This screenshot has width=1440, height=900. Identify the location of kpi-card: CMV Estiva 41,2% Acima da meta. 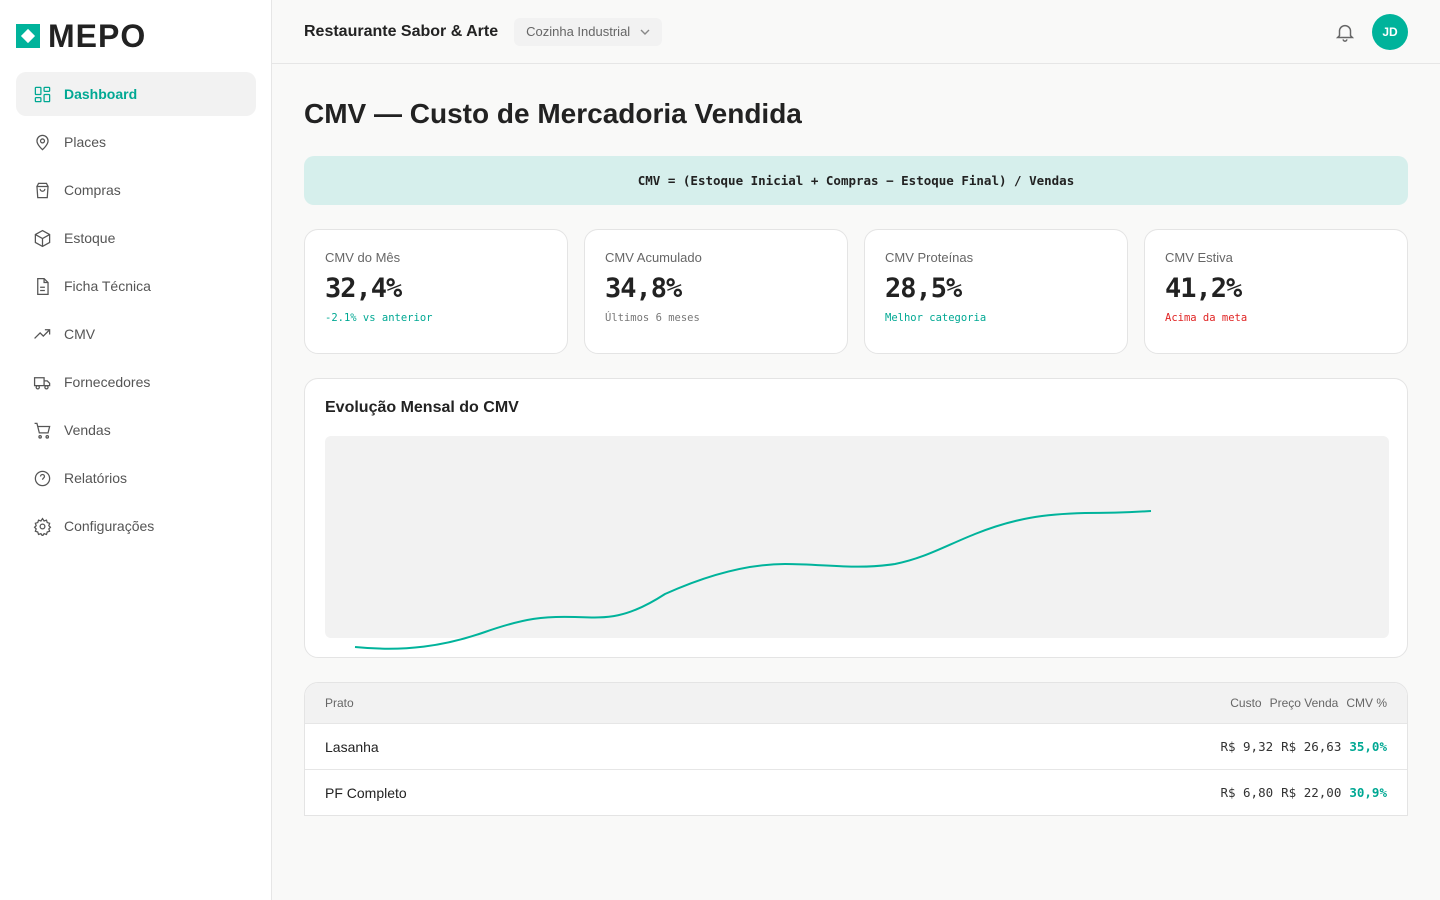
(1276, 291).